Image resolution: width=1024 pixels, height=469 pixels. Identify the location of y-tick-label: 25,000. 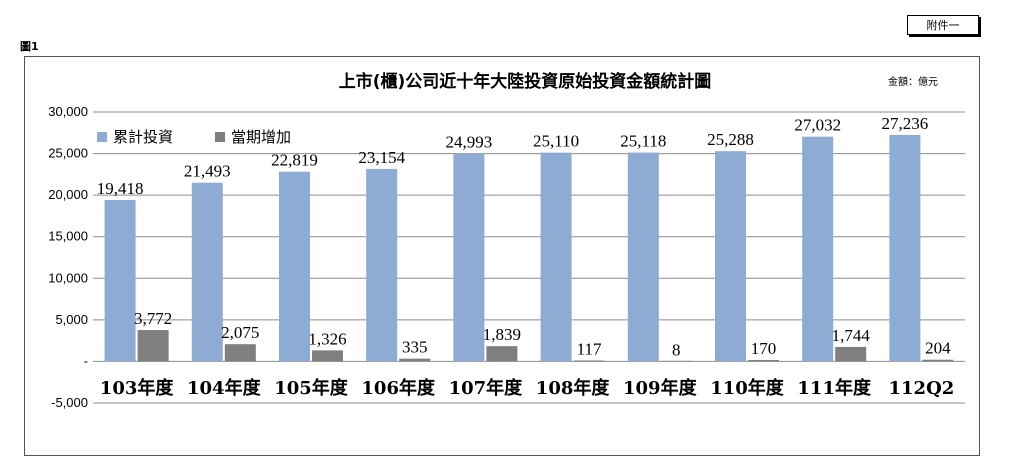
(68, 153).